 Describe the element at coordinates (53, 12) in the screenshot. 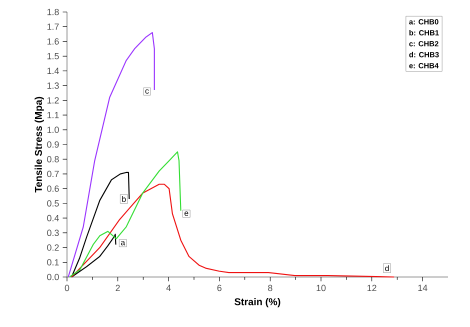

I see `y-tick-label: 1.8` at that location.